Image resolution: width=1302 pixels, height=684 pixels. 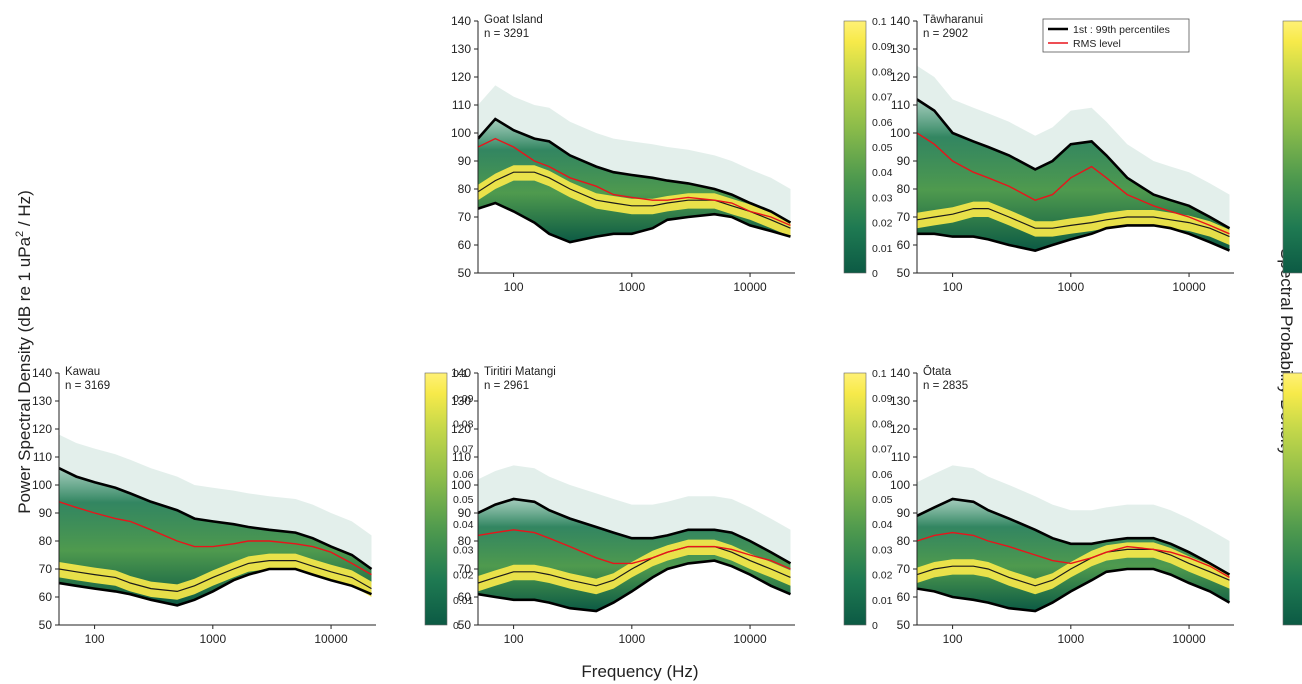 I want to click on density-band, so click(x=634, y=181).